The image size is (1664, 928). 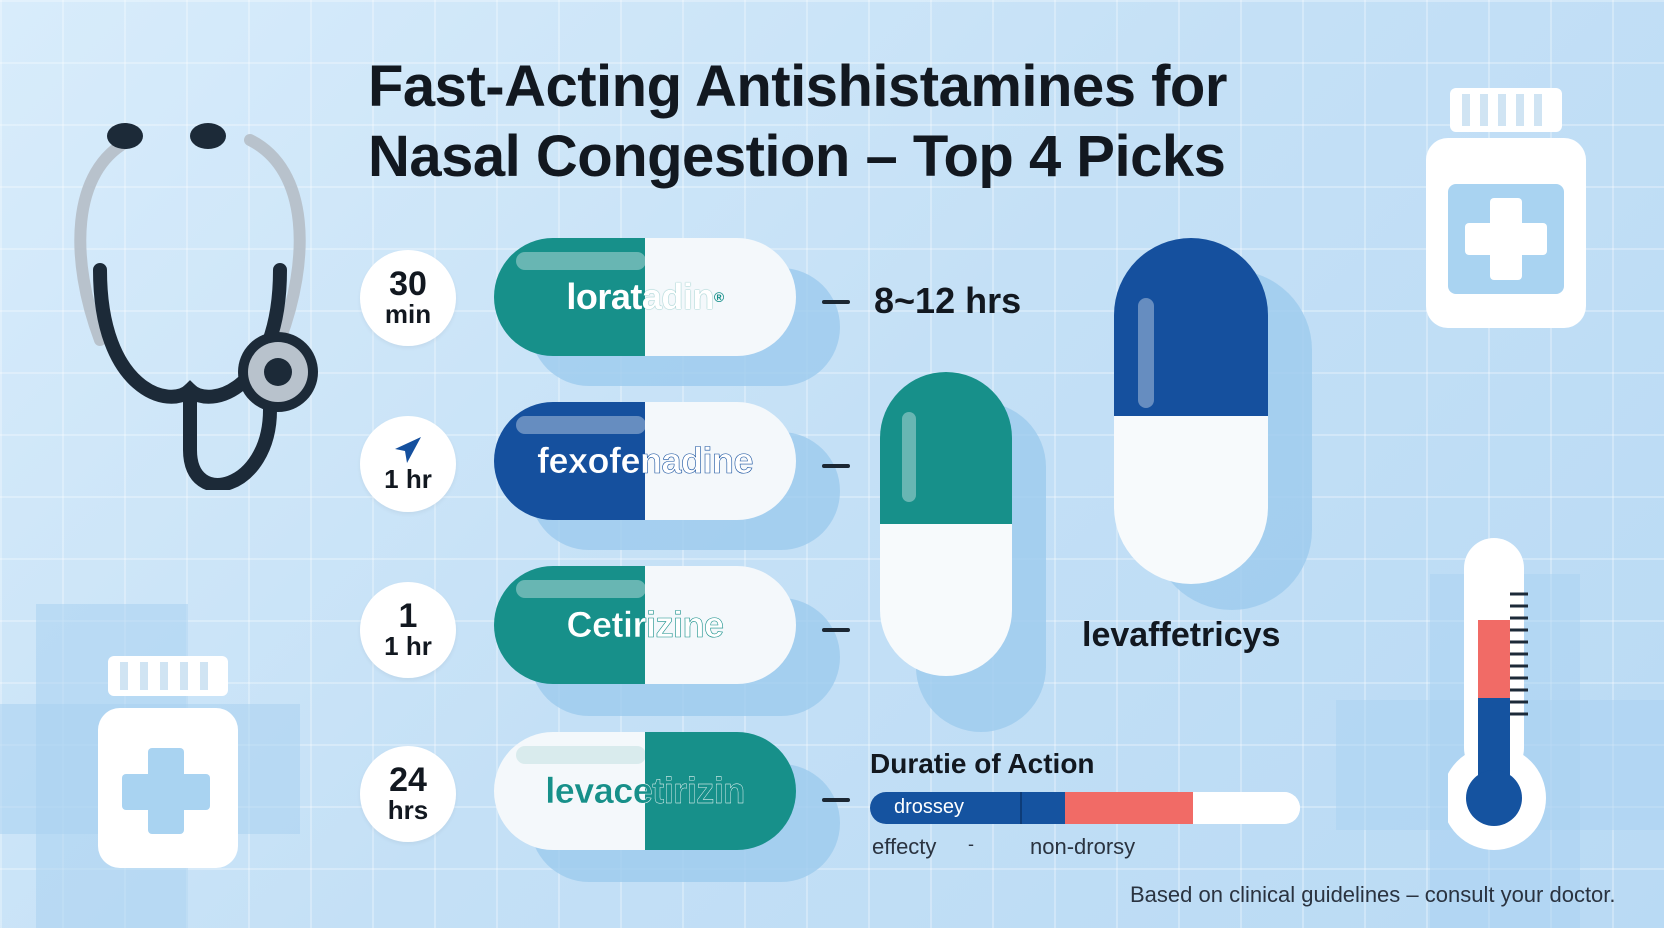 I want to click on legend-title: Duratie of Action, so click(x=982, y=763).